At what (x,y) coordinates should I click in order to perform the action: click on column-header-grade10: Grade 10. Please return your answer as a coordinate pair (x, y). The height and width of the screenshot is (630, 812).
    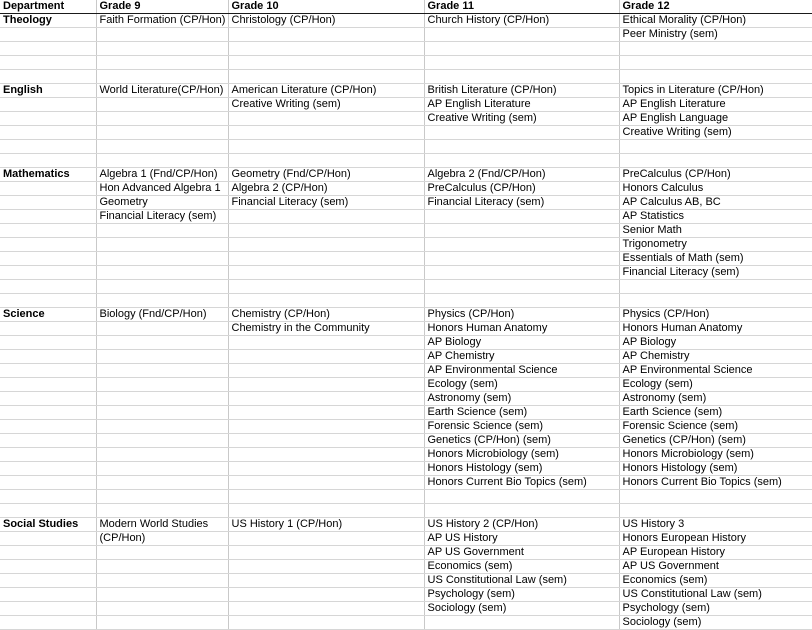
    Looking at the image, I should click on (326, 7).